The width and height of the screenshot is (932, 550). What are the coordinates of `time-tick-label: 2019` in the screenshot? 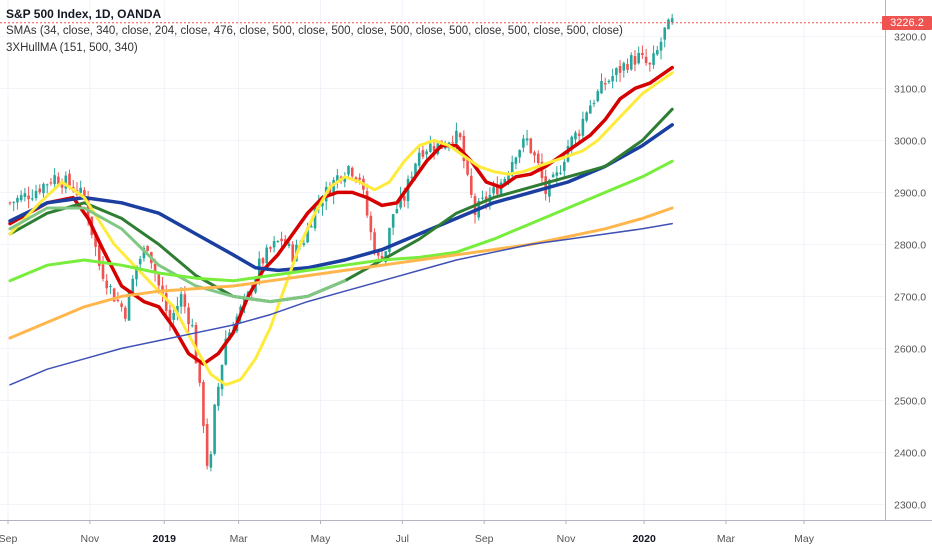 It's located at (165, 539).